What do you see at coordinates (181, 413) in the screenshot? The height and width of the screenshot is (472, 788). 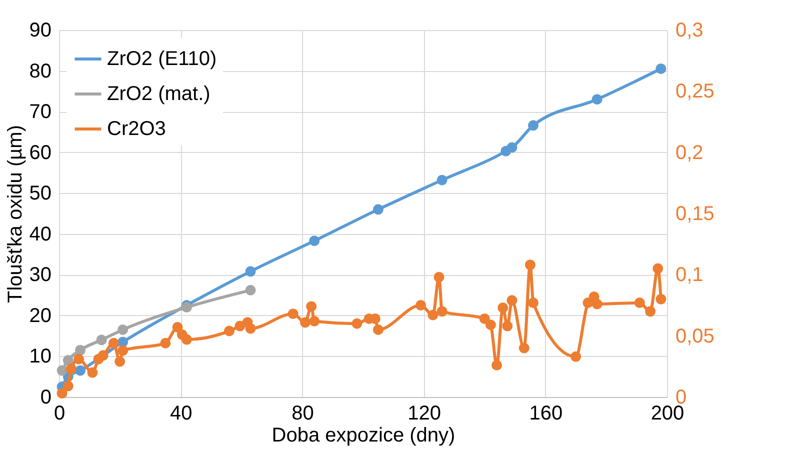 I see `x-tick-label: 40` at bounding box center [181, 413].